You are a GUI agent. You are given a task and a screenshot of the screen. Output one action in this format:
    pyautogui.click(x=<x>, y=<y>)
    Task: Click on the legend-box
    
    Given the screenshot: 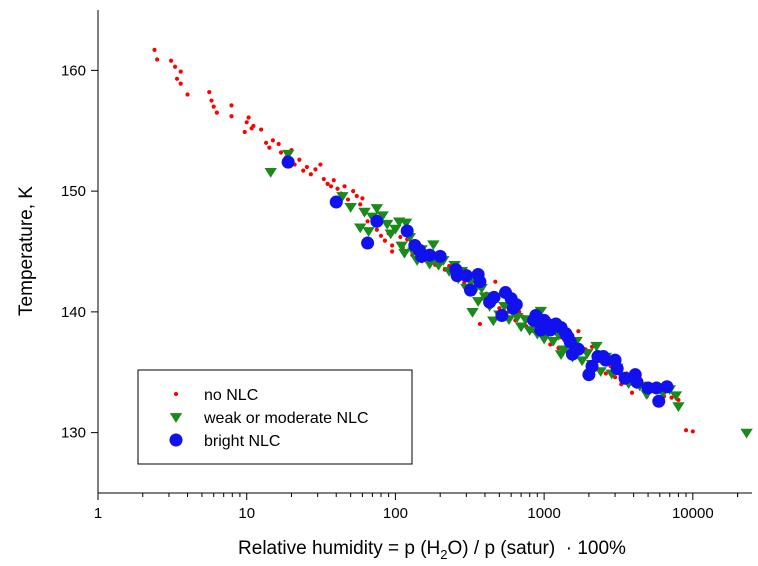 What is the action you would take?
    pyautogui.click(x=275, y=417)
    